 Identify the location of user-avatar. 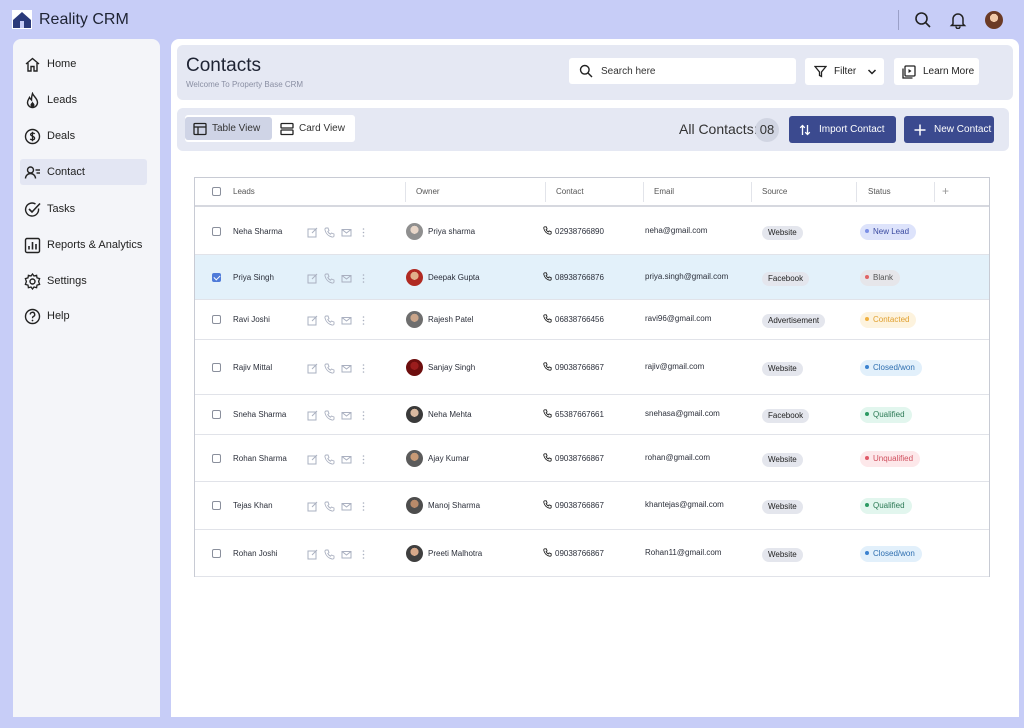
(994, 20).